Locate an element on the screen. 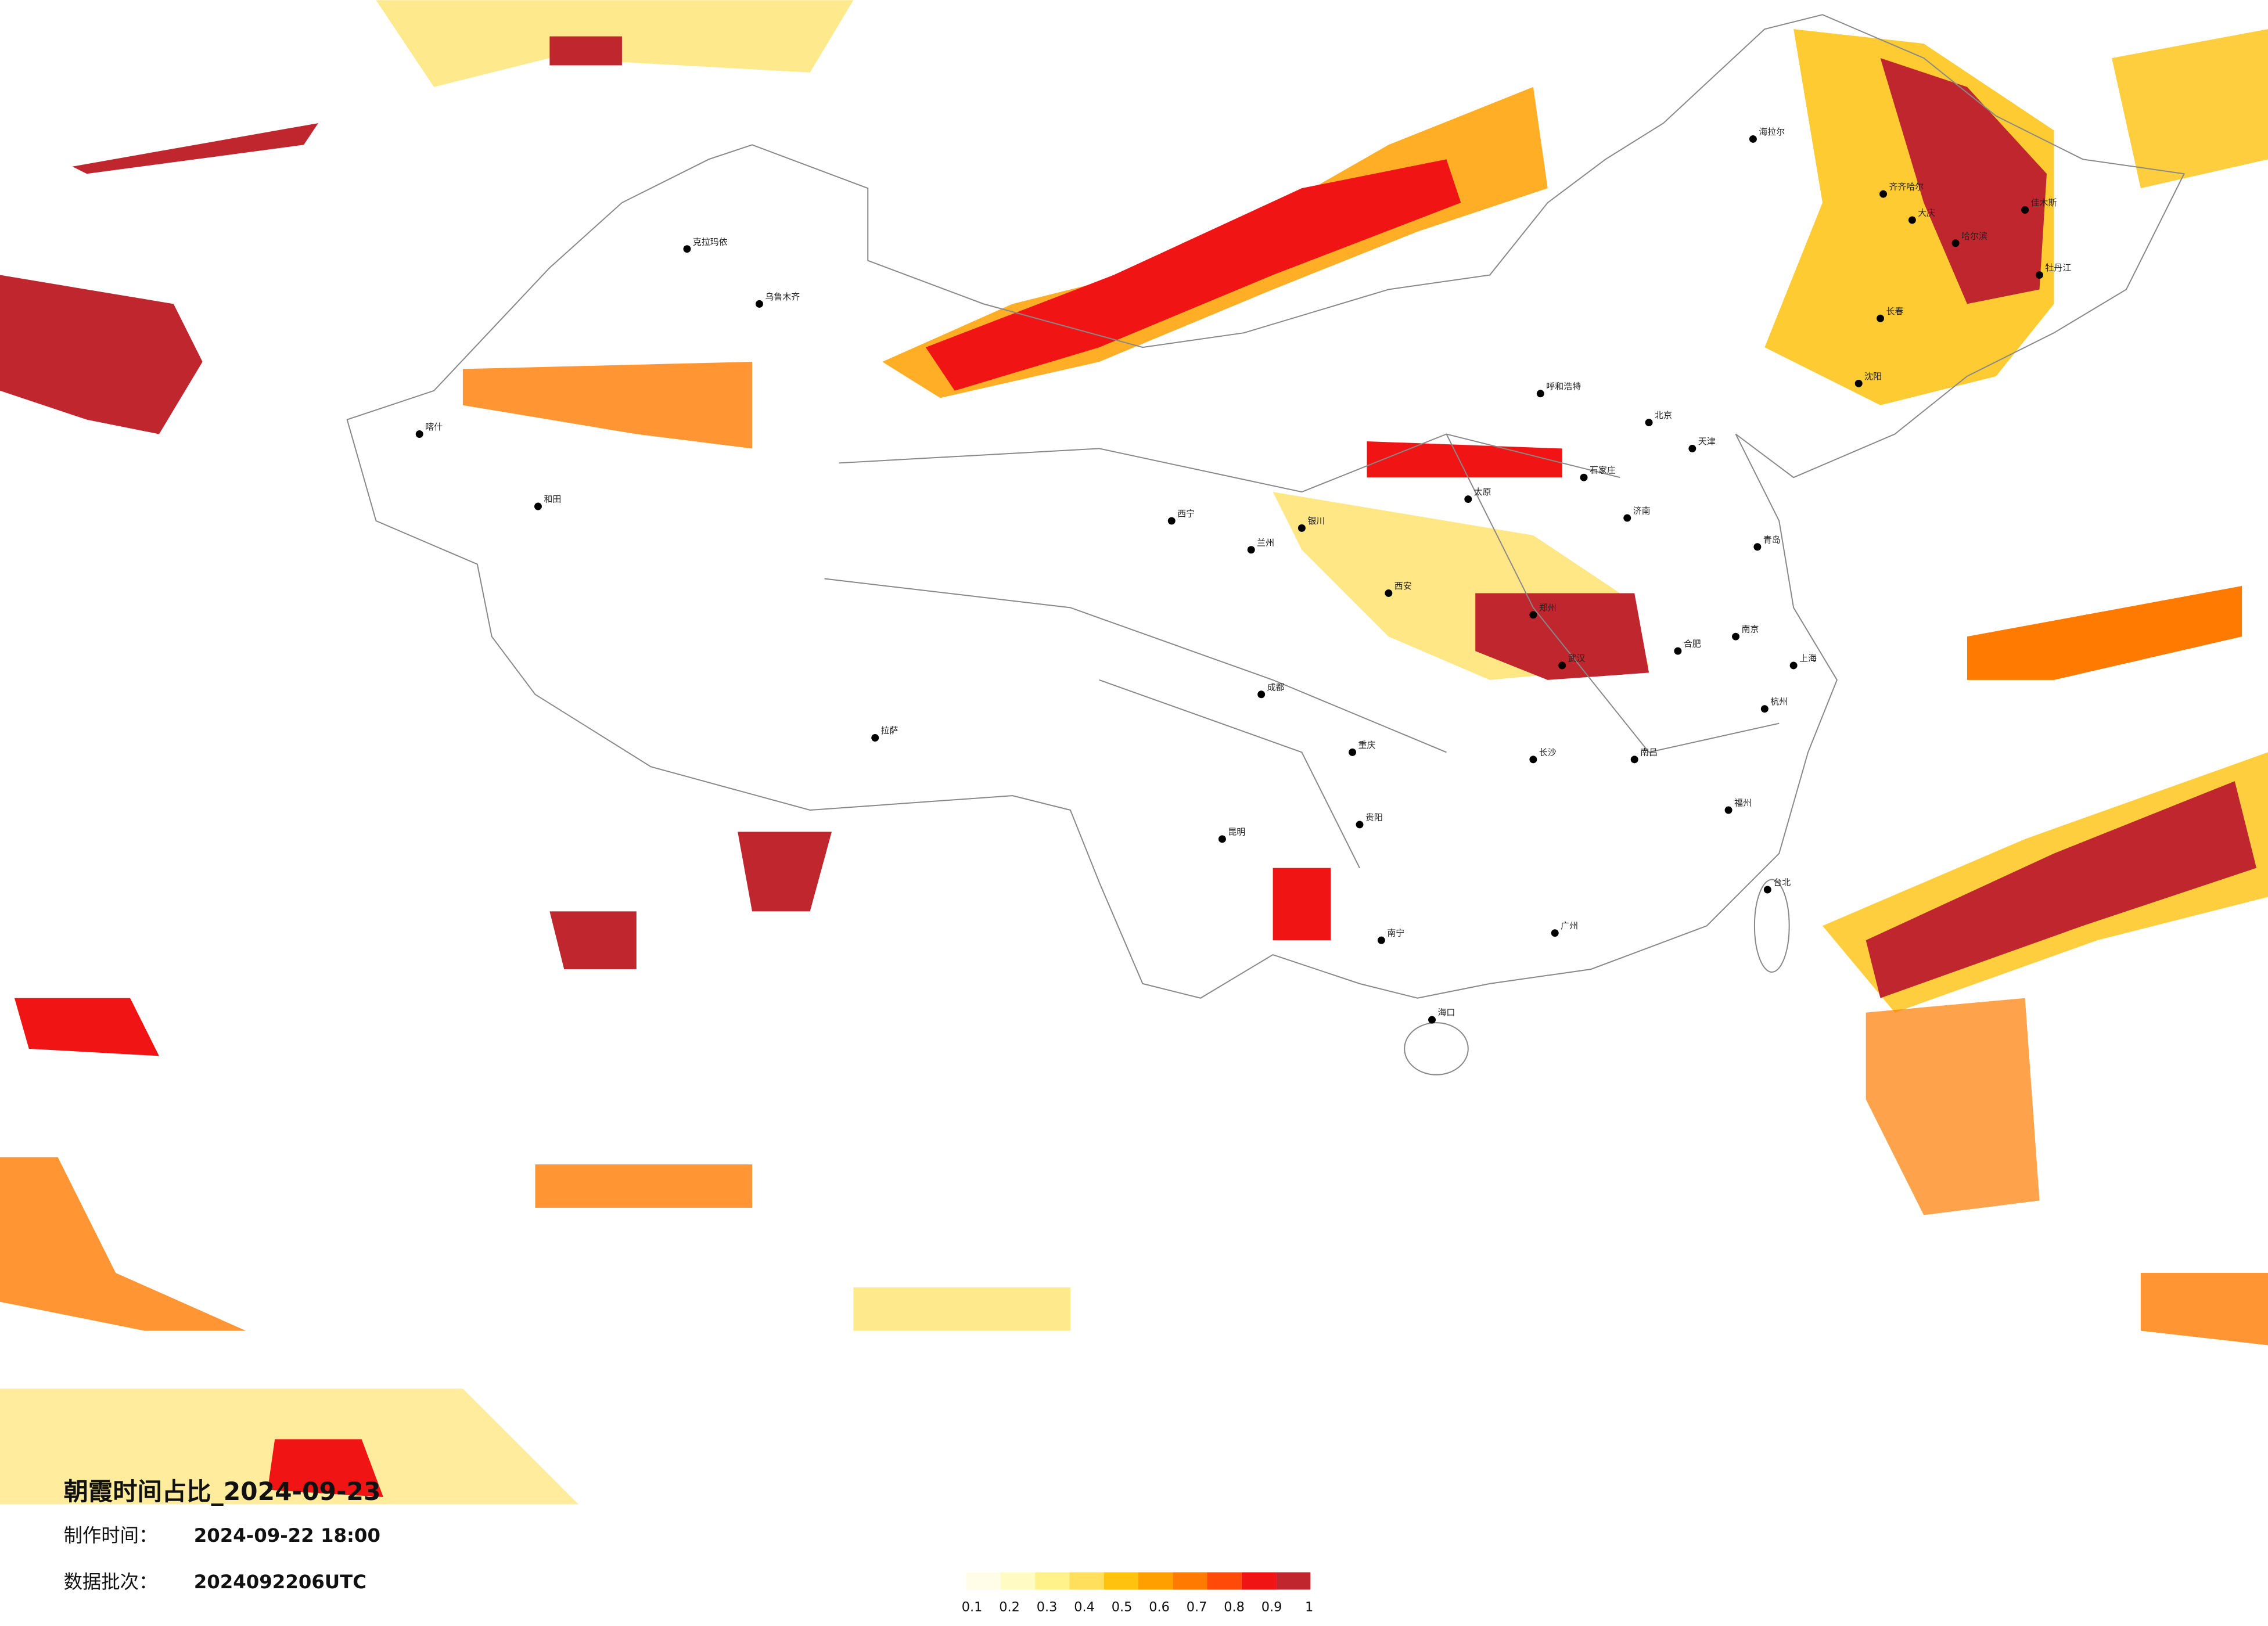  province-line is located at coordinates (1302, 651).